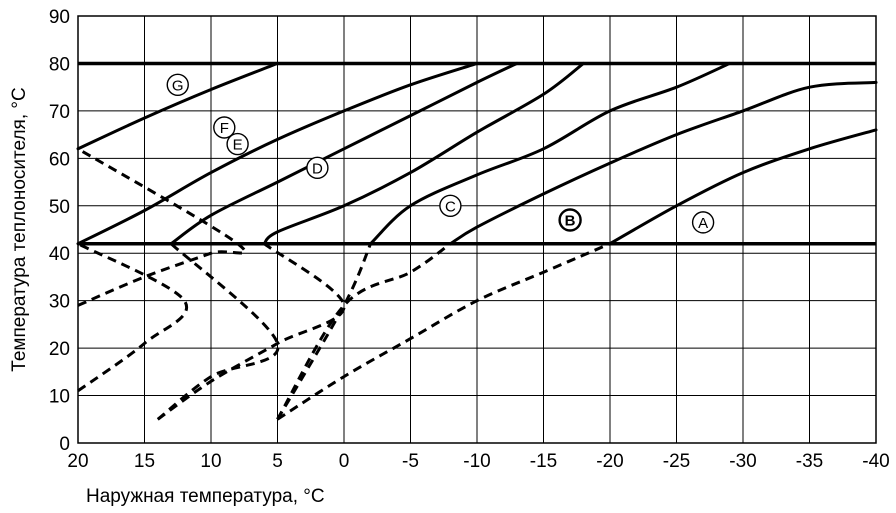 The image size is (896, 513). What do you see at coordinates (59, 159) in the screenshot?
I see `y-tick-label: 60` at bounding box center [59, 159].